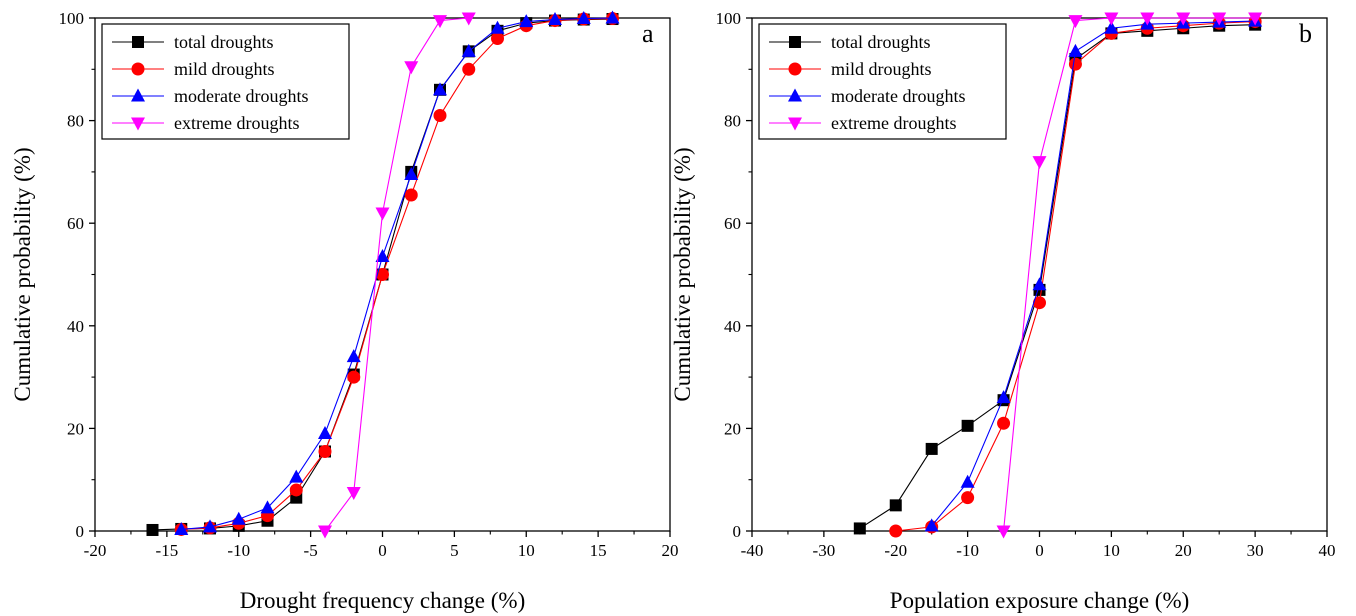 Image resolution: width=1356 pixels, height=616 pixels. What do you see at coordinates (881, 42) in the screenshot?
I see `legend-entry-label: total droughts` at bounding box center [881, 42].